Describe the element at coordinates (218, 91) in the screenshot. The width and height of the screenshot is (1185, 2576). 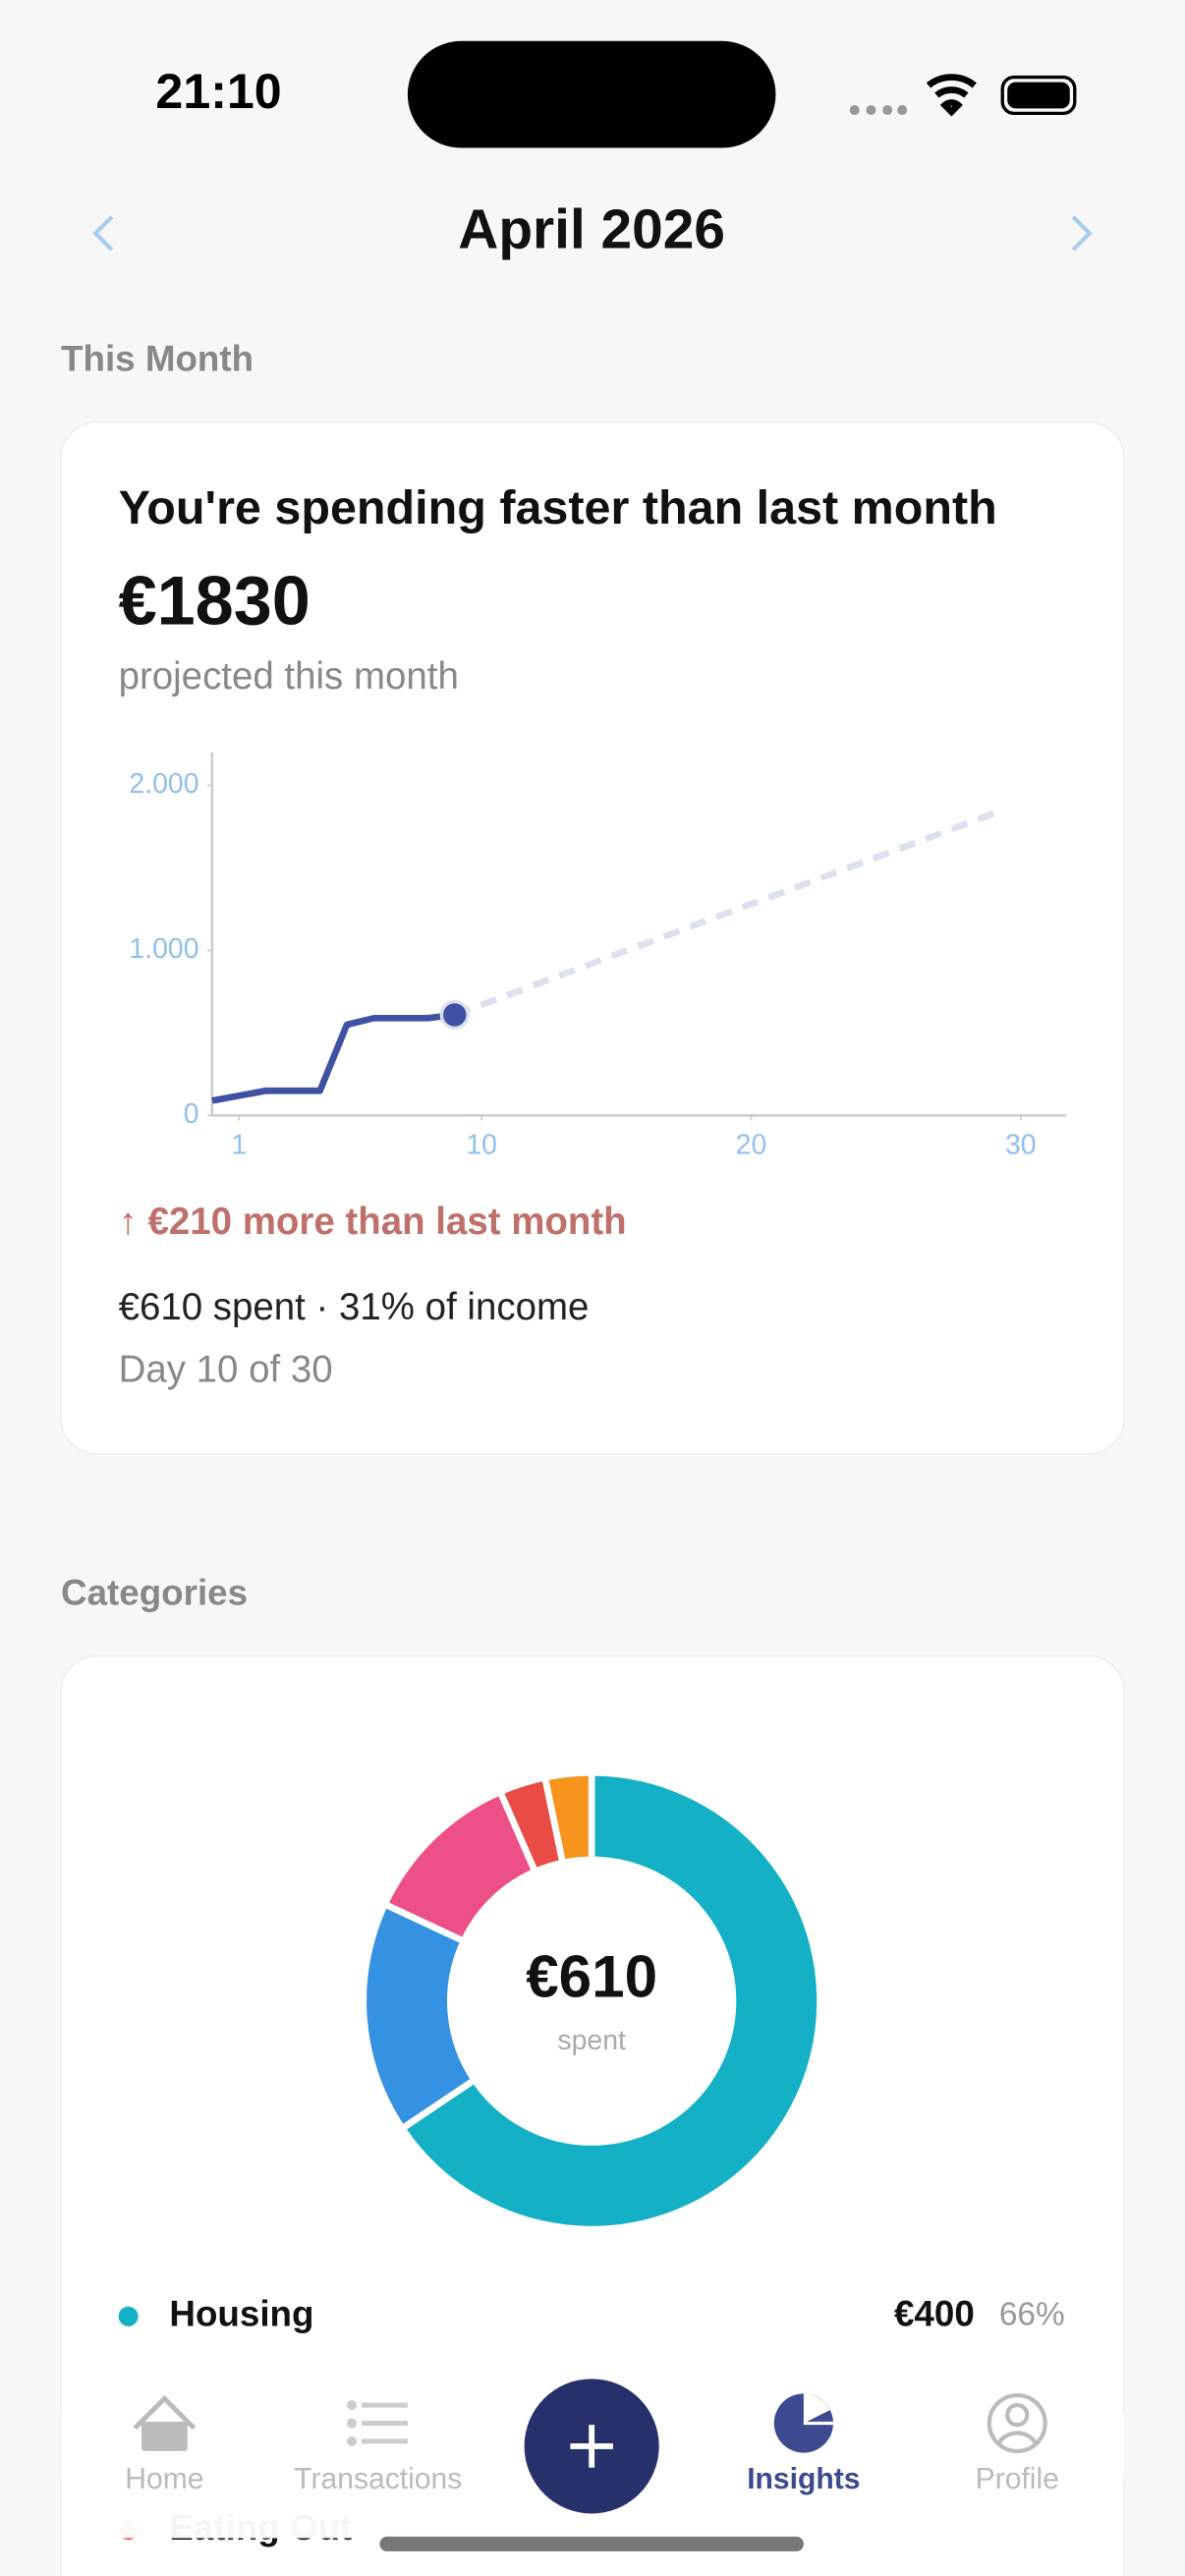
I see `status-time: 21:10` at that location.